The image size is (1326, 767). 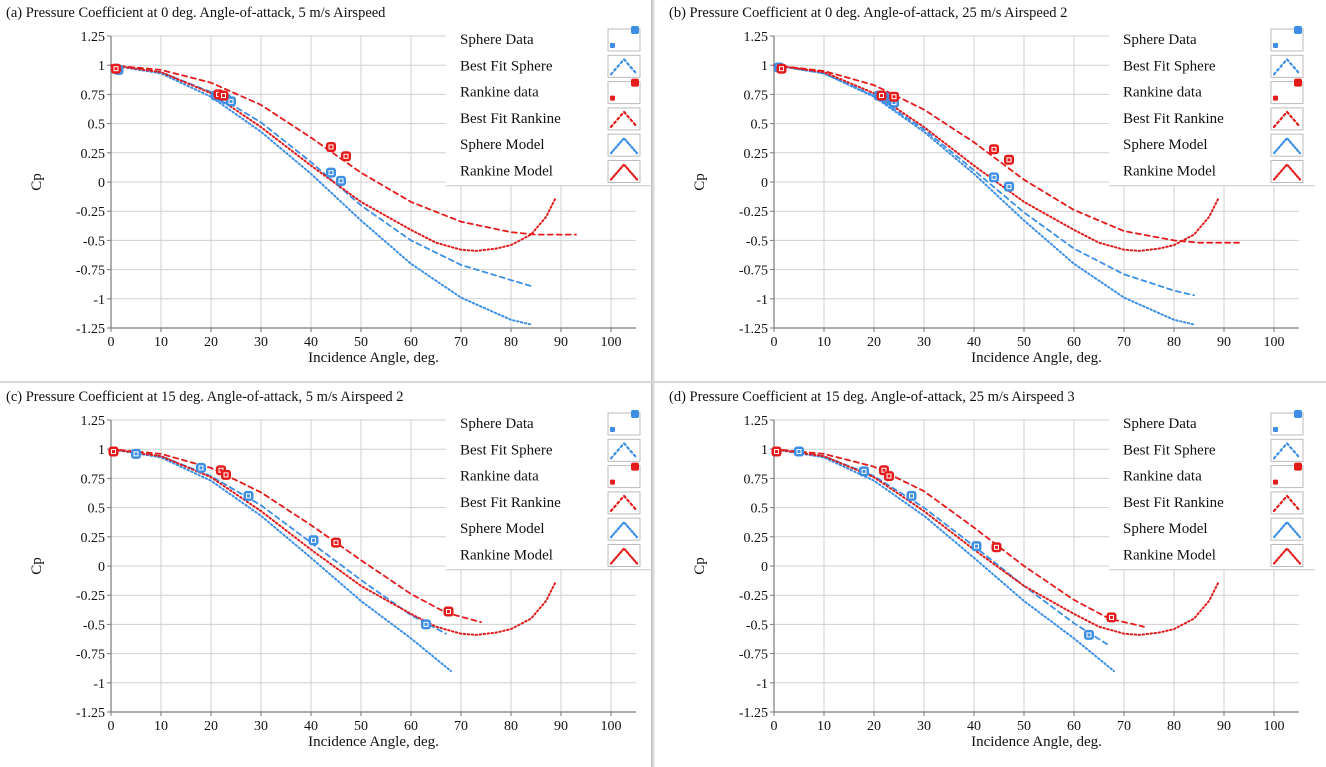 I want to click on legend-marker-large, so click(x=1298, y=466).